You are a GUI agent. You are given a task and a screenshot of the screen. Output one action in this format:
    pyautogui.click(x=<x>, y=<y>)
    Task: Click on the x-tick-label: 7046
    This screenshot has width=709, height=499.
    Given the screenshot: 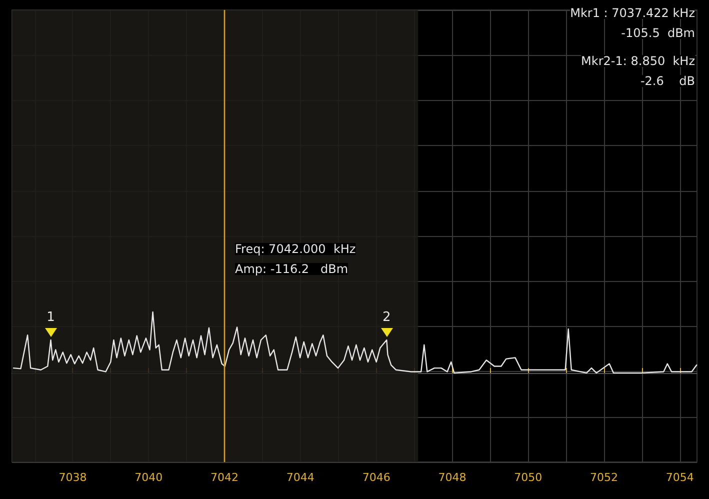 What is the action you would take?
    pyautogui.click(x=376, y=477)
    